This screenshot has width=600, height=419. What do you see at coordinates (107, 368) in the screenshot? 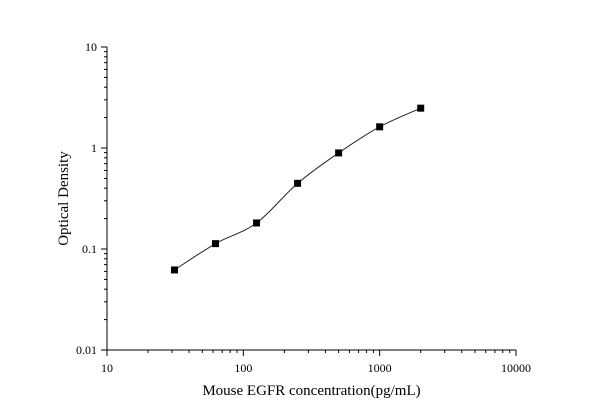
I see `x-tick-label: 10` at bounding box center [107, 368].